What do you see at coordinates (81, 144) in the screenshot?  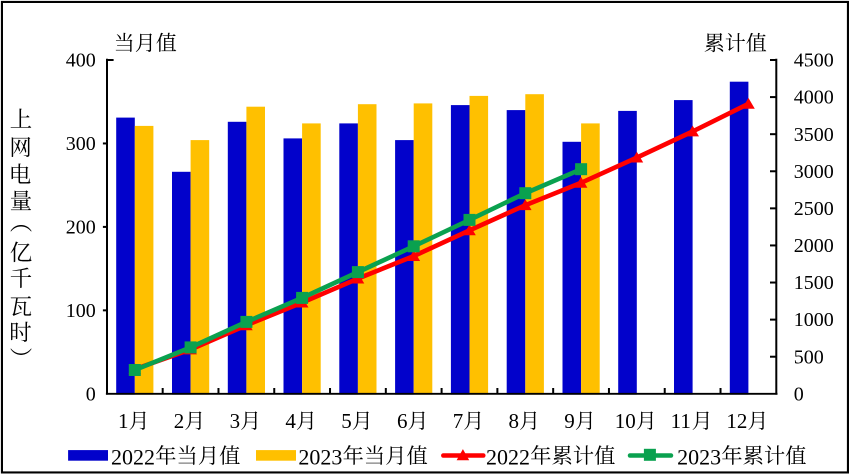 I see `svg-text: 300` at bounding box center [81, 144].